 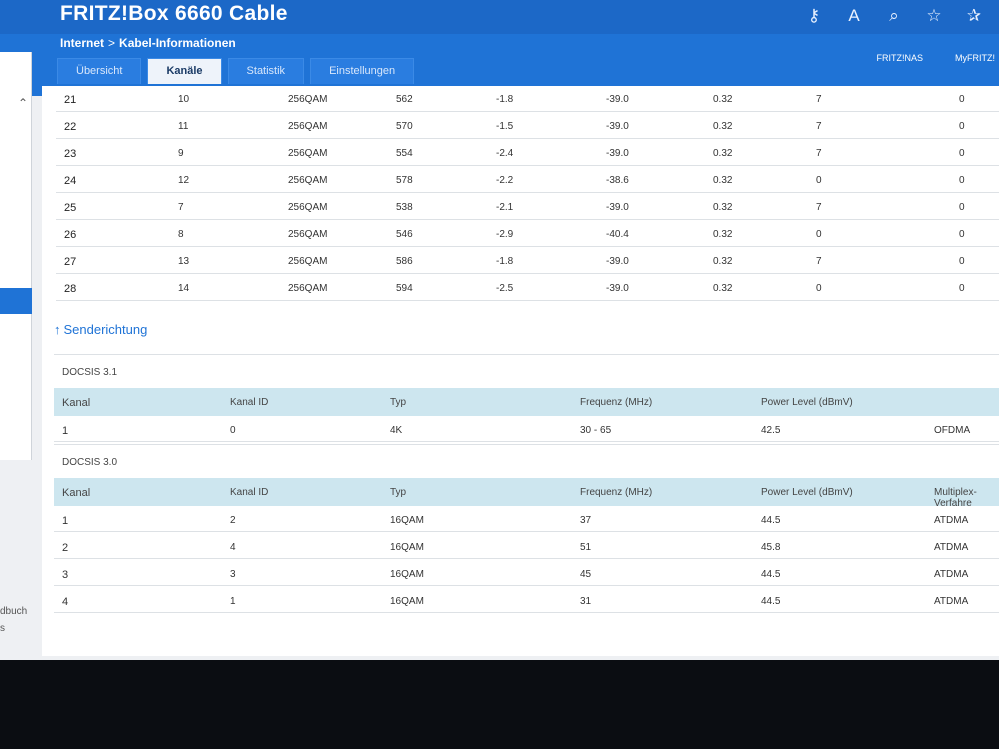 I want to click on cell: 23, so click(x=70, y=154).